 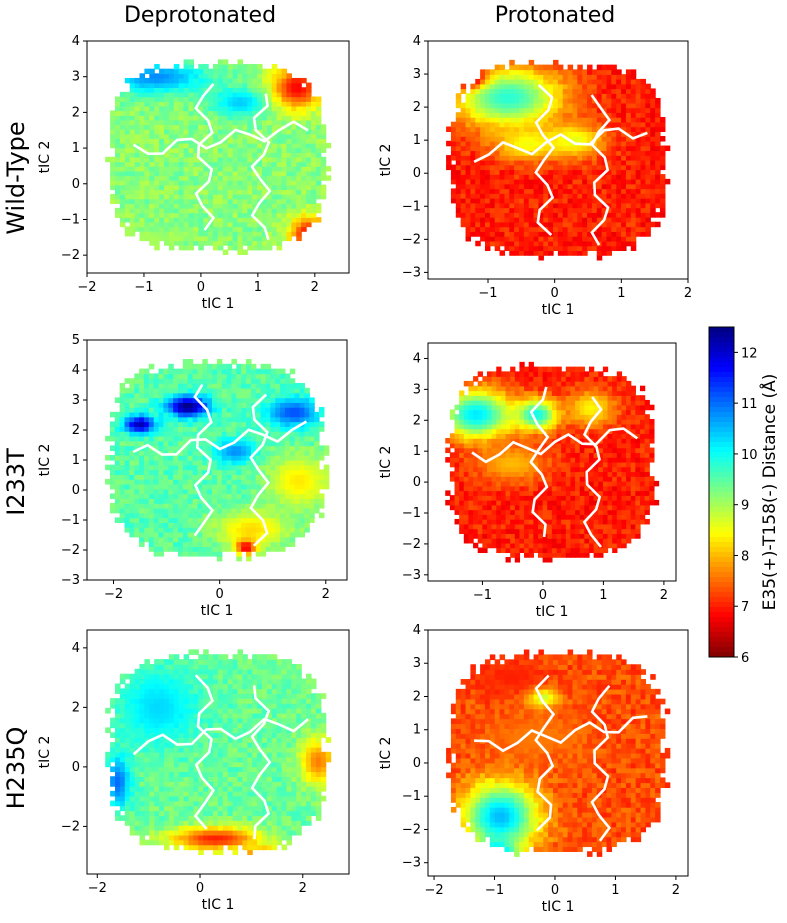 I want to click on y-tick-label: −1, so click(x=70, y=520).